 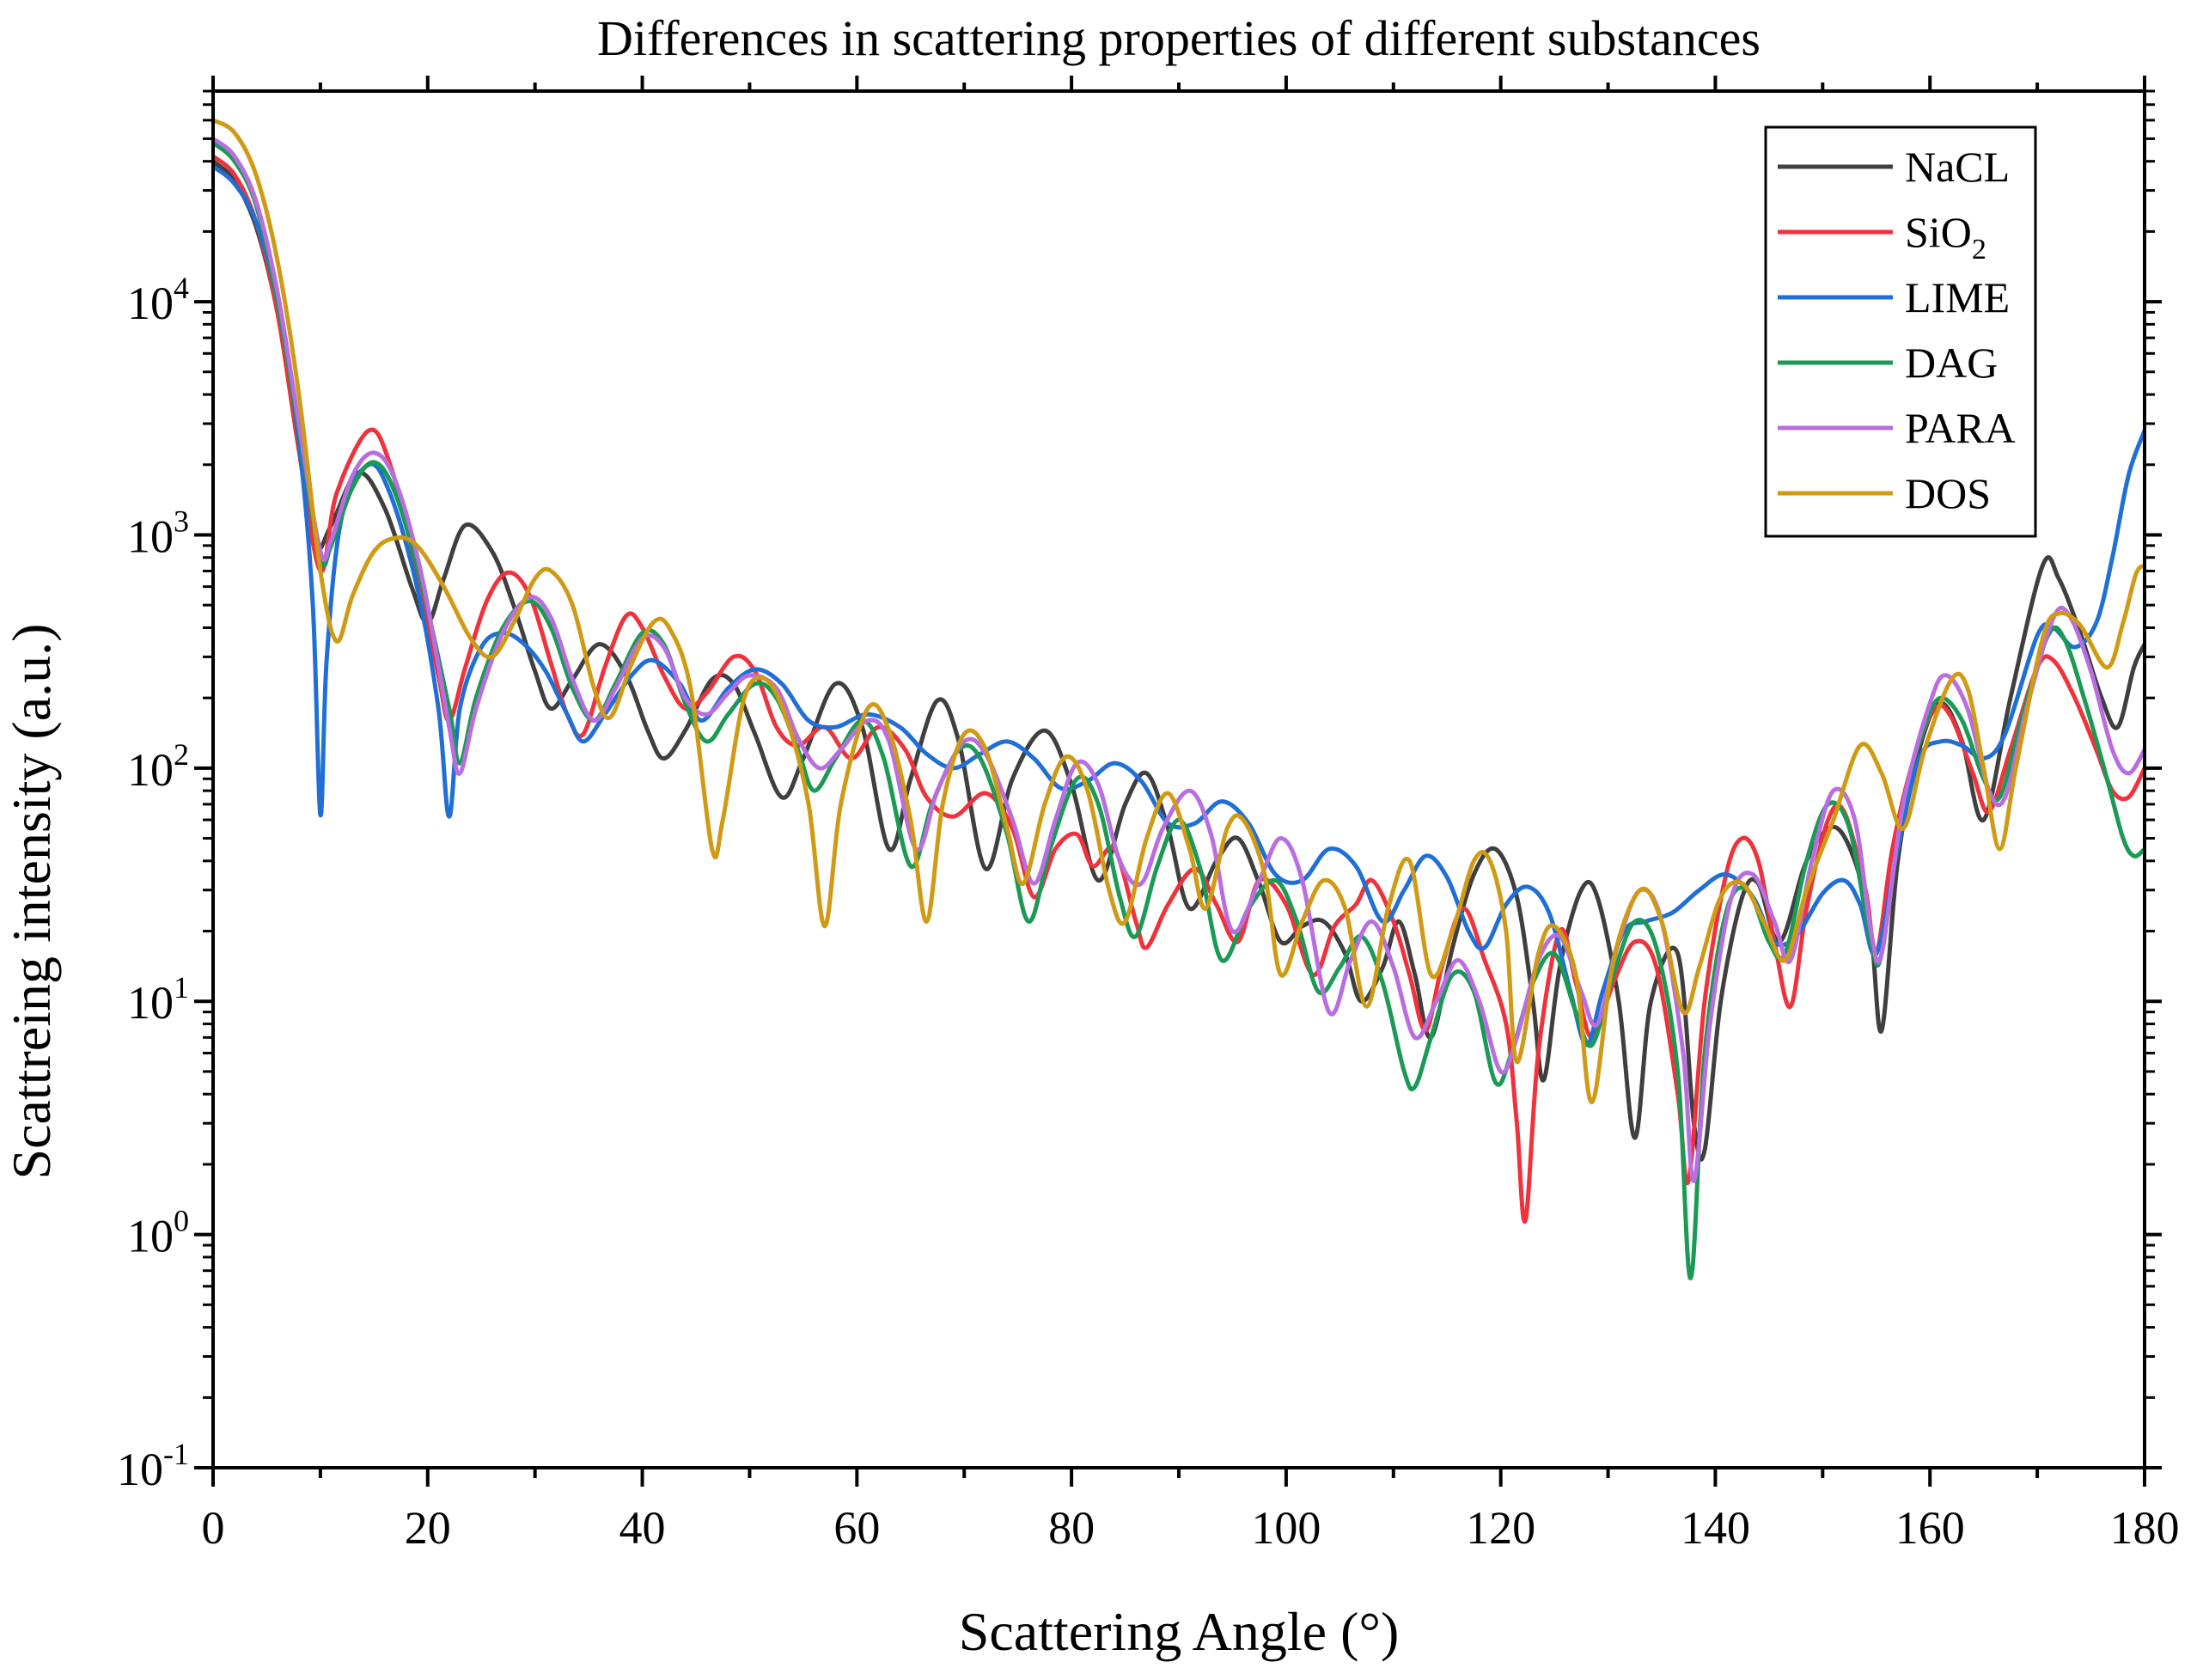 What do you see at coordinates (1957, 297) in the screenshot?
I see `legend-label: LIME` at bounding box center [1957, 297].